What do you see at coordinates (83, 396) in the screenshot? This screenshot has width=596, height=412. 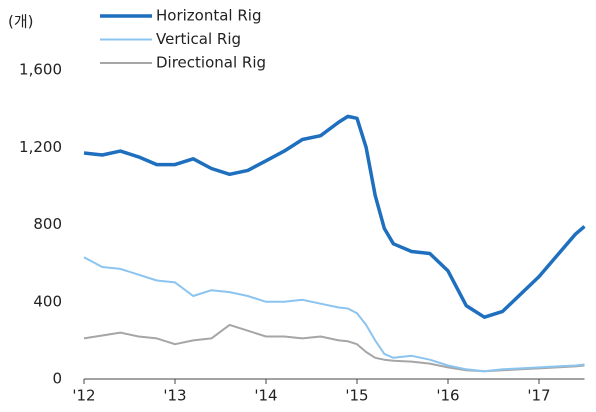 I see `x-tick-label: '12` at bounding box center [83, 396].